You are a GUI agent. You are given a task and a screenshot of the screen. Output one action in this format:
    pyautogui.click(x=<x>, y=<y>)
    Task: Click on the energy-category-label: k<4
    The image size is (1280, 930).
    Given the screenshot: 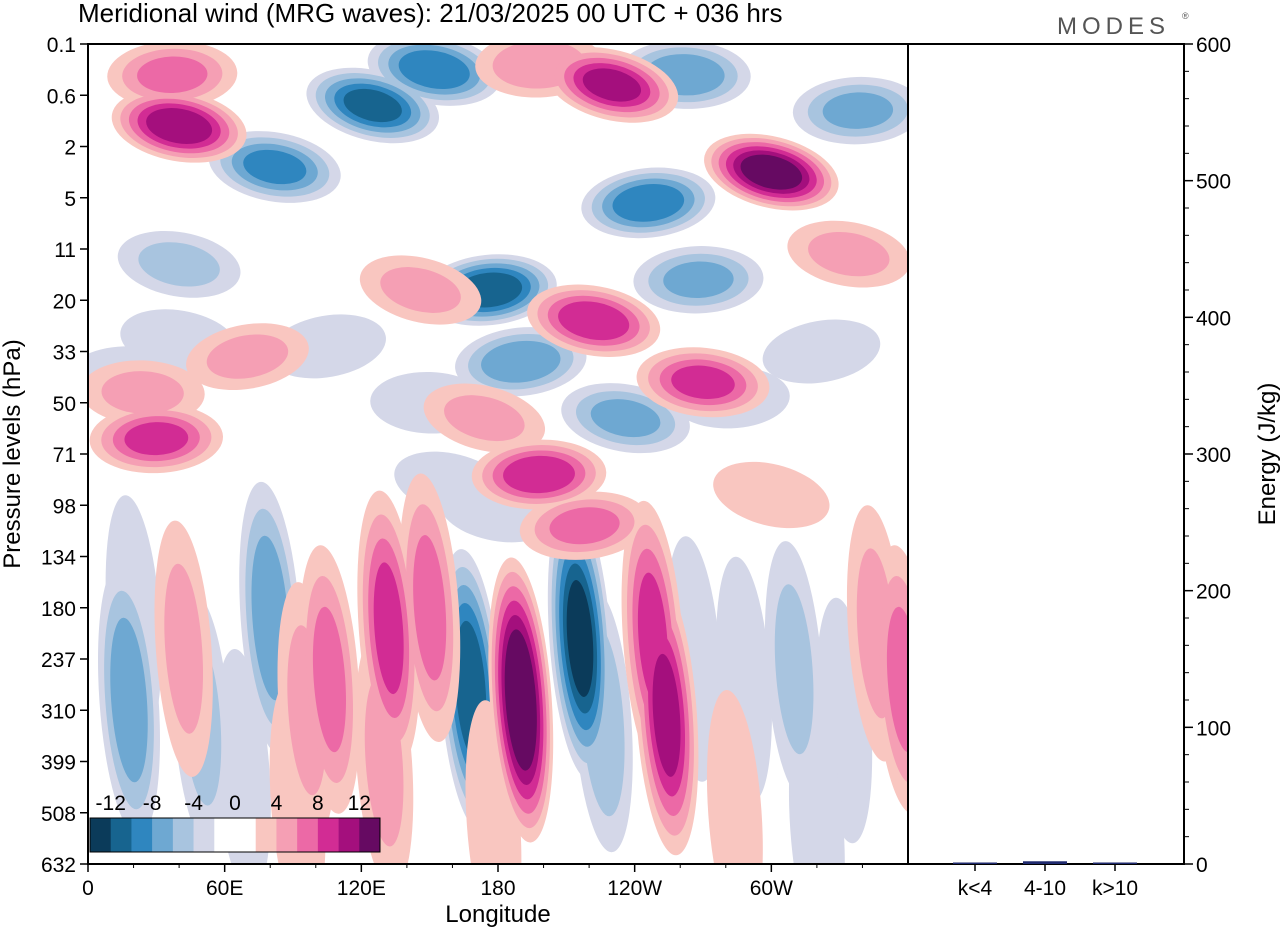 What is the action you would take?
    pyautogui.click(x=975, y=888)
    